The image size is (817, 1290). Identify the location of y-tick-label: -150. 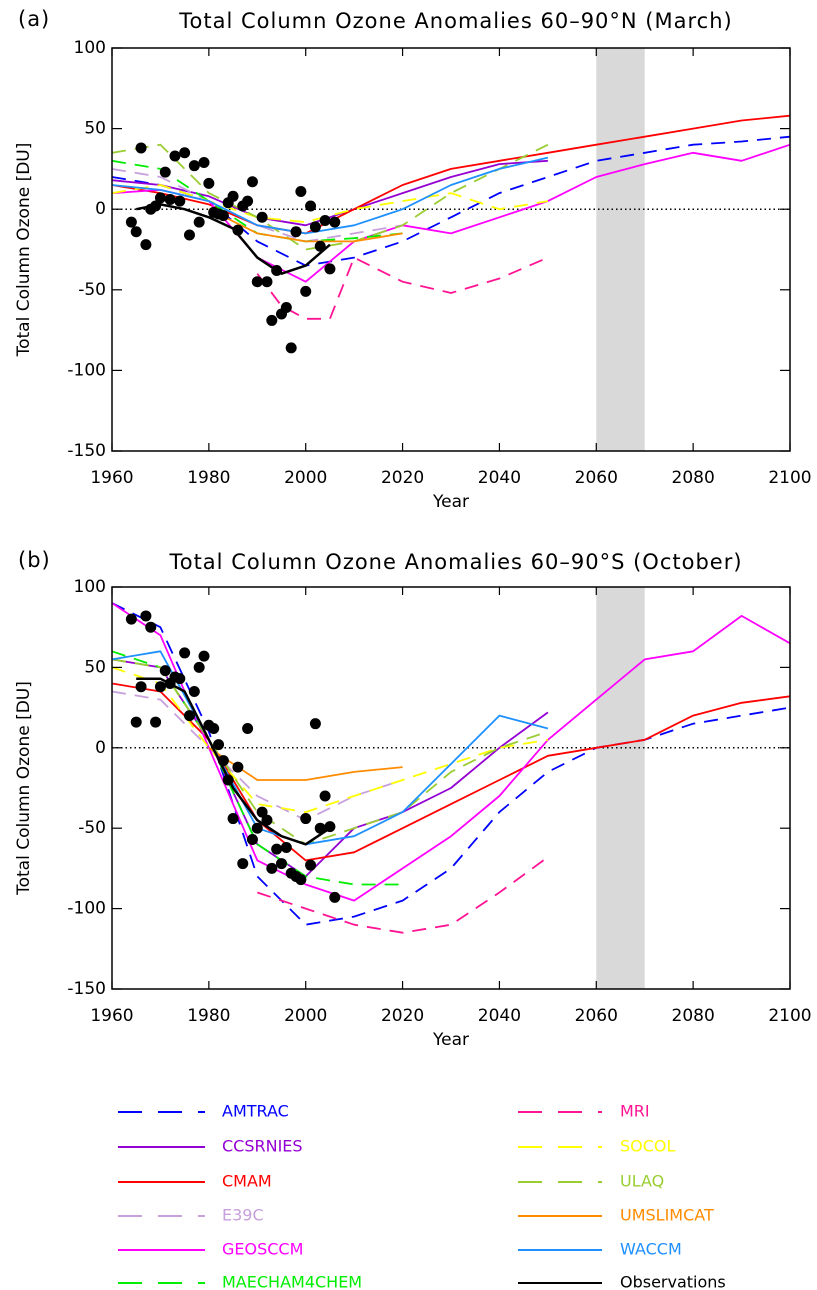
(86, 989).